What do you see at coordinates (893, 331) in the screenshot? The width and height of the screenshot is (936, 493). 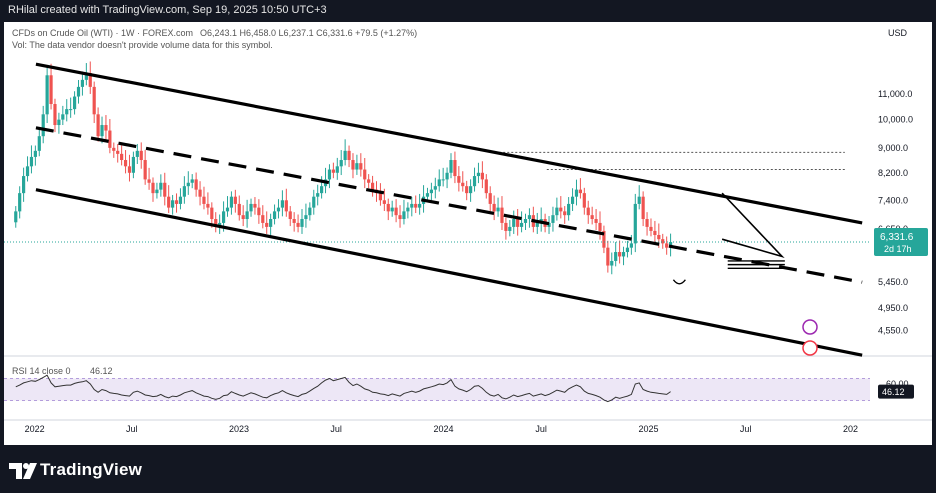 I see `price-tick-label: 4,550.0` at bounding box center [893, 331].